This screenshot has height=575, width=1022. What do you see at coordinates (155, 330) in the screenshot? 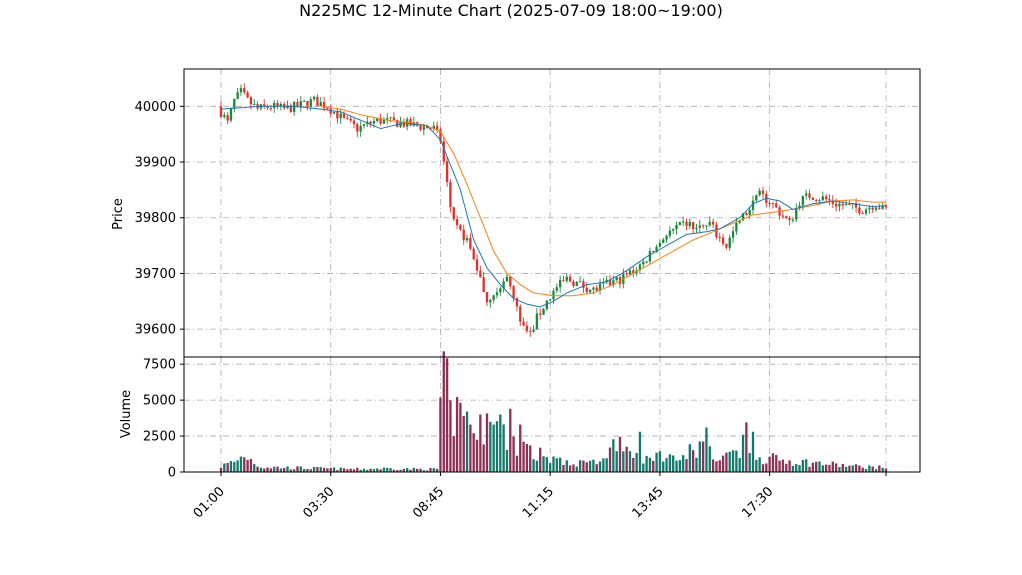
I see `price-tick-label: 39600` at bounding box center [155, 330].